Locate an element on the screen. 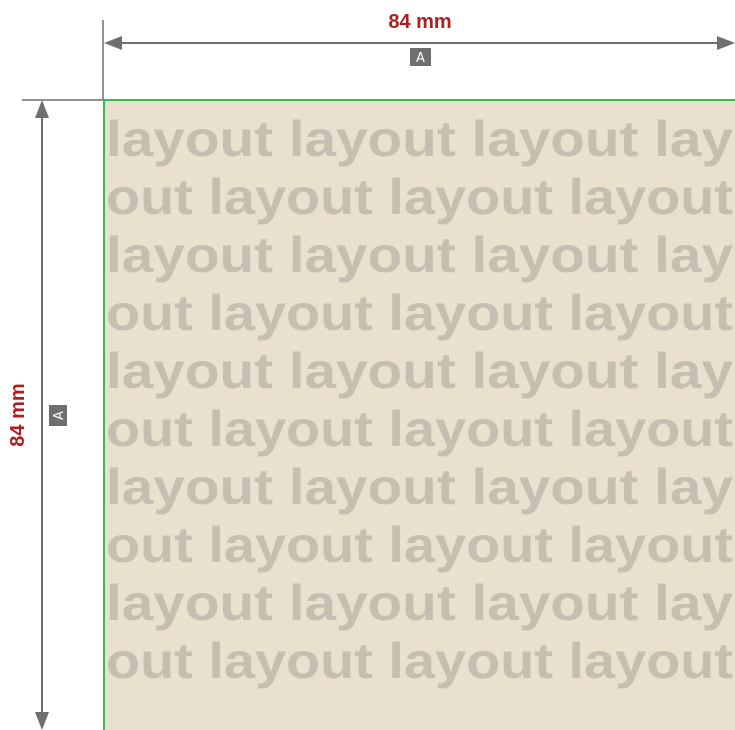 The image size is (735, 730). width-badge-label: A is located at coordinates (420, 58).